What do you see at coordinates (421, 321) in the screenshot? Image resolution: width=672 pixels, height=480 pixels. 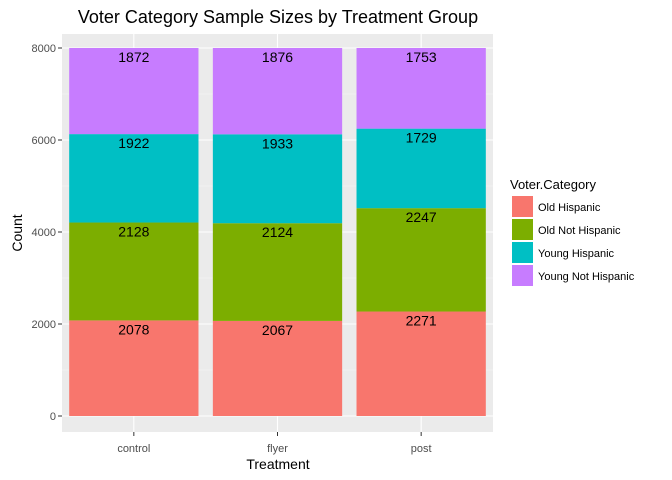 I see `data-label: 2271` at bounding box center [421, 321].